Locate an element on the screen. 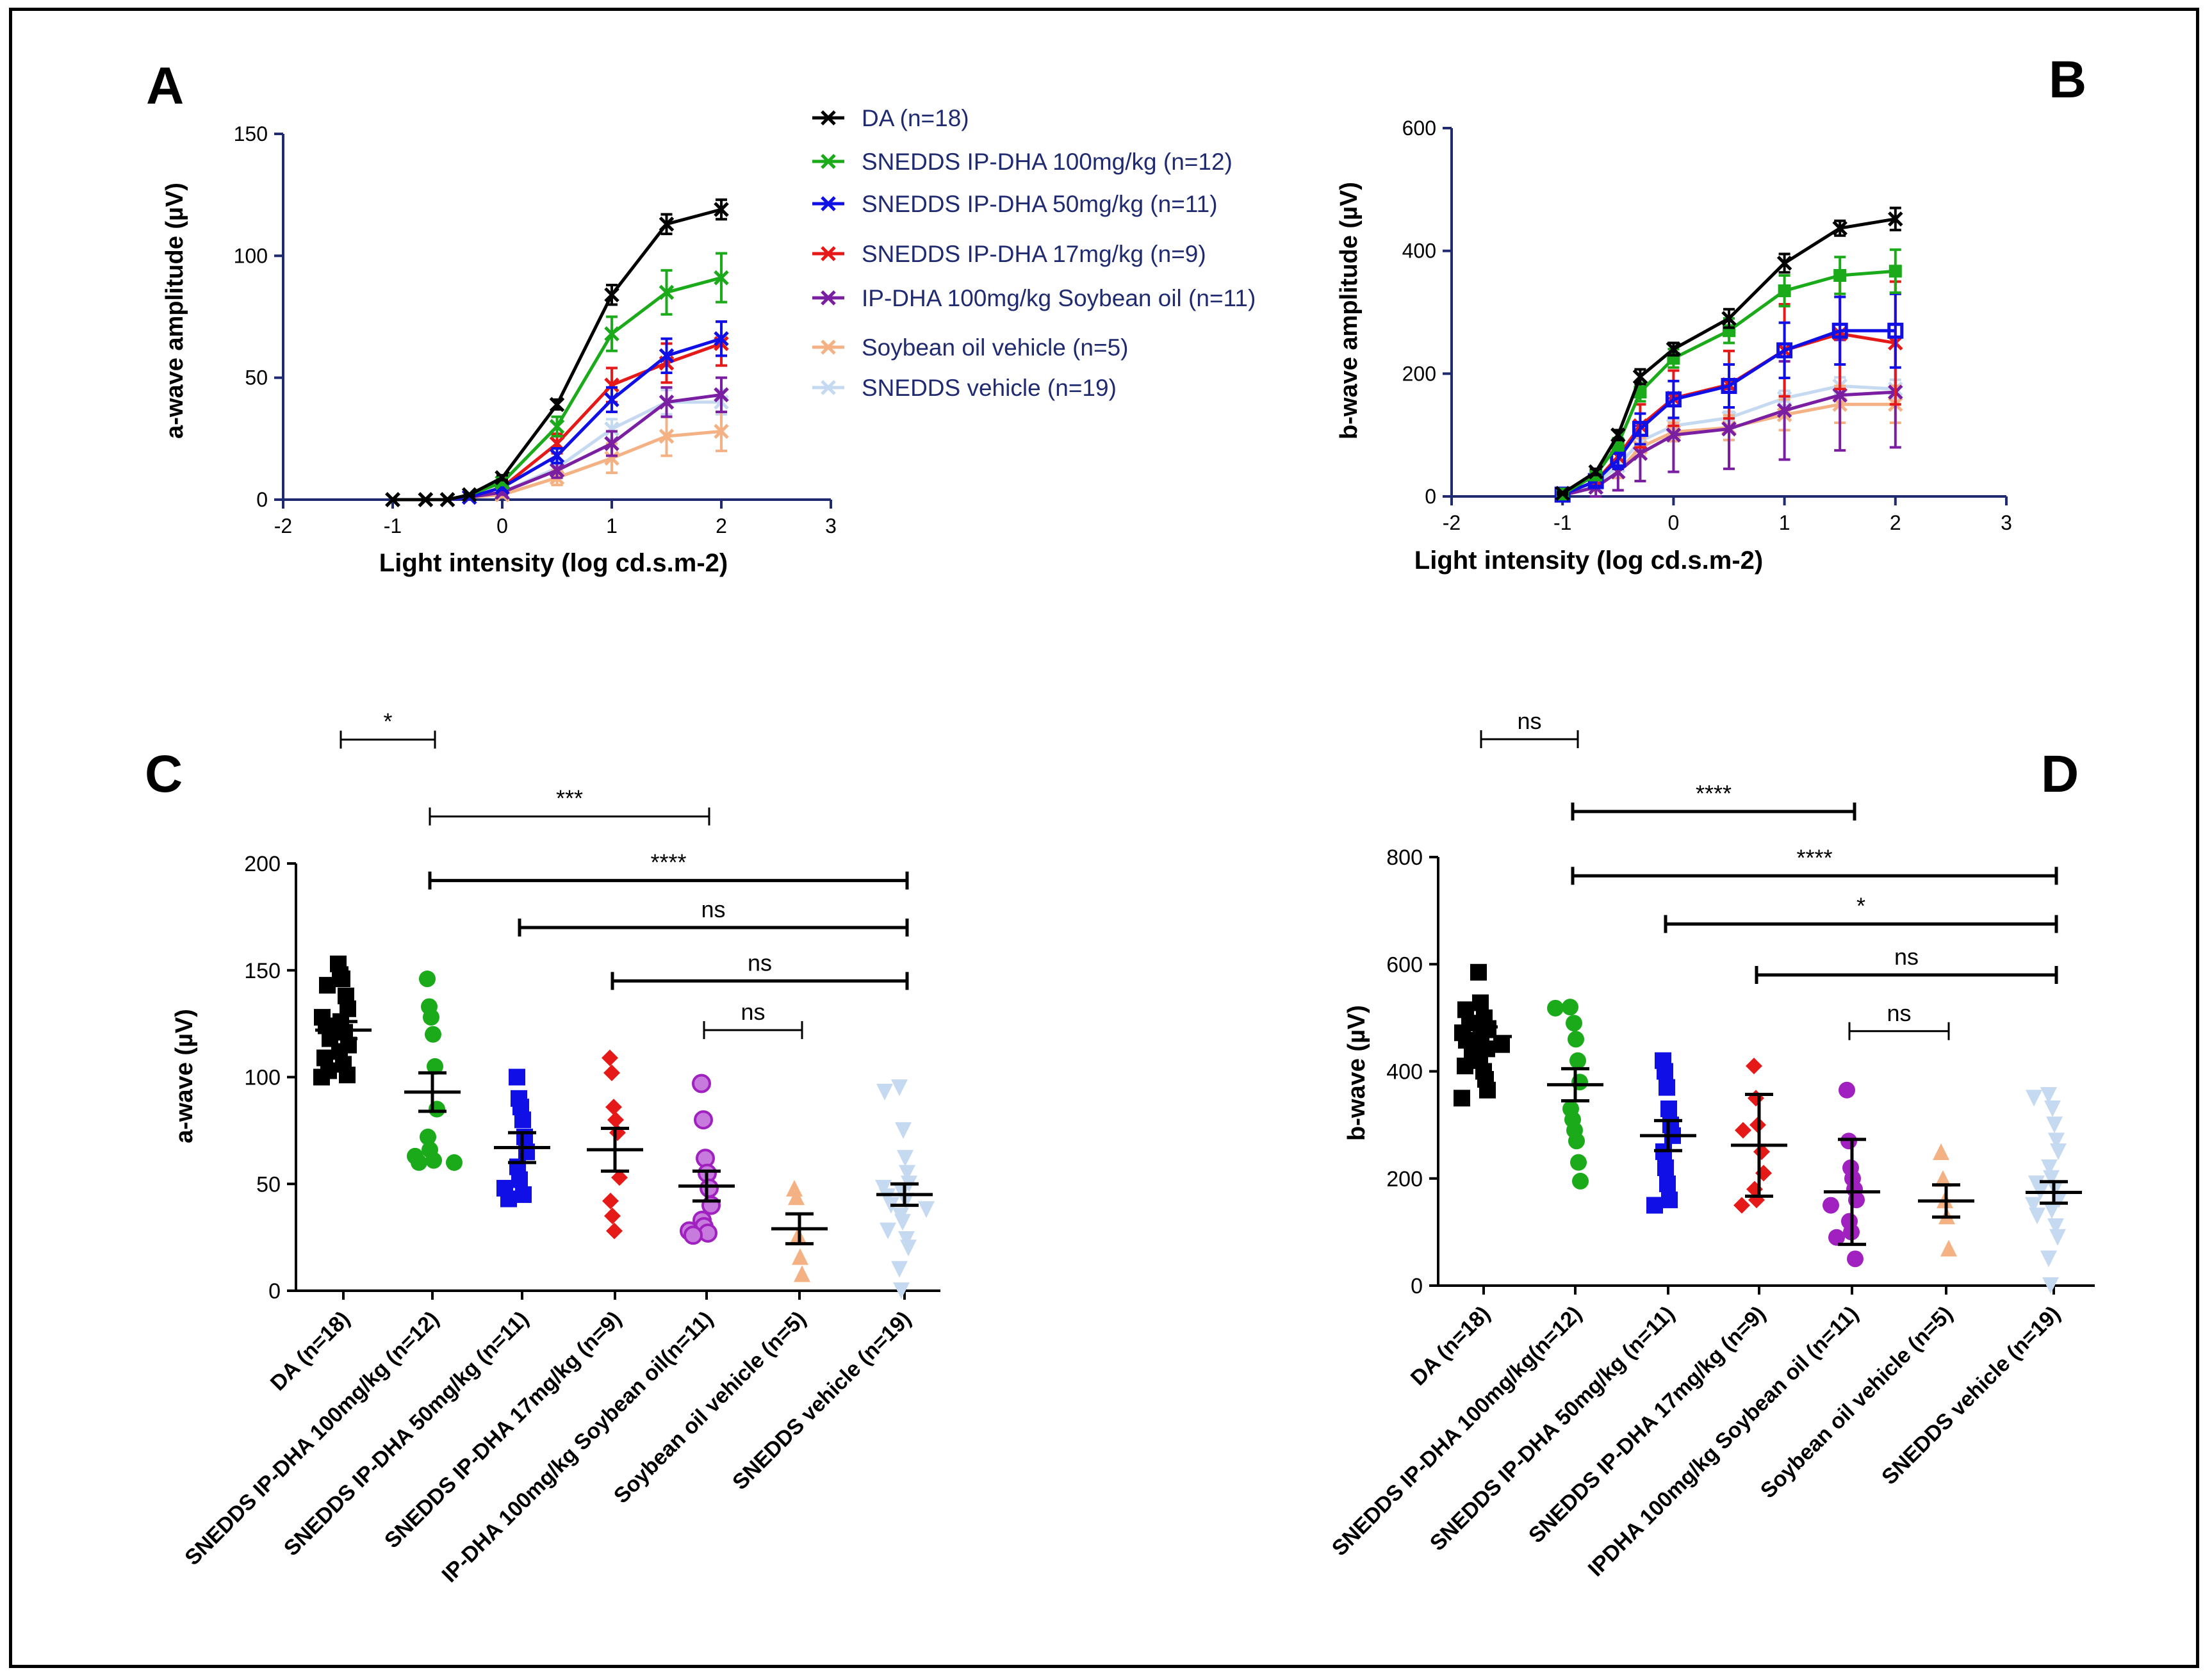  panel-a-data-point-ipdha17 is located at coordinates (611, 385).